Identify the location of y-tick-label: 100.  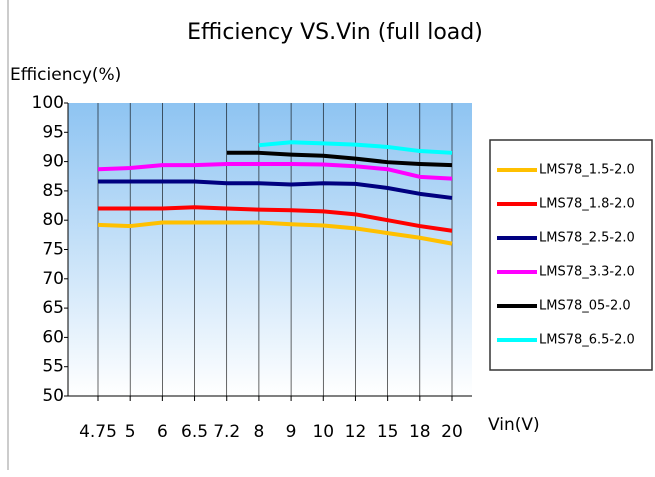
(48, 103).